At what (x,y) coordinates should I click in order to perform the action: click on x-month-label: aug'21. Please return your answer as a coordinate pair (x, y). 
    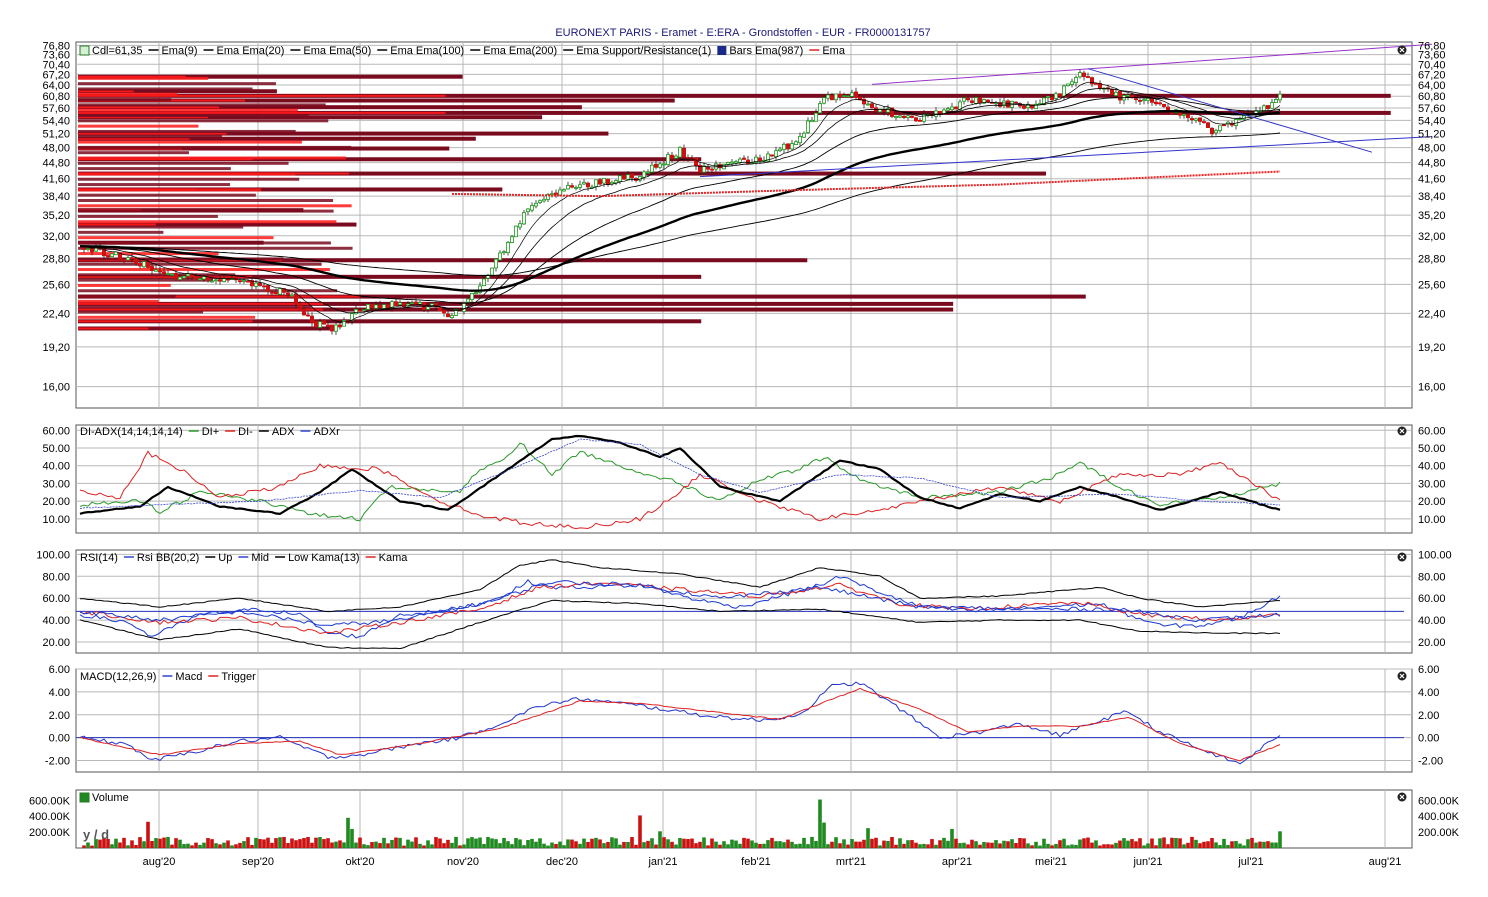
    Looking at the image, I should click on (1385, 862).